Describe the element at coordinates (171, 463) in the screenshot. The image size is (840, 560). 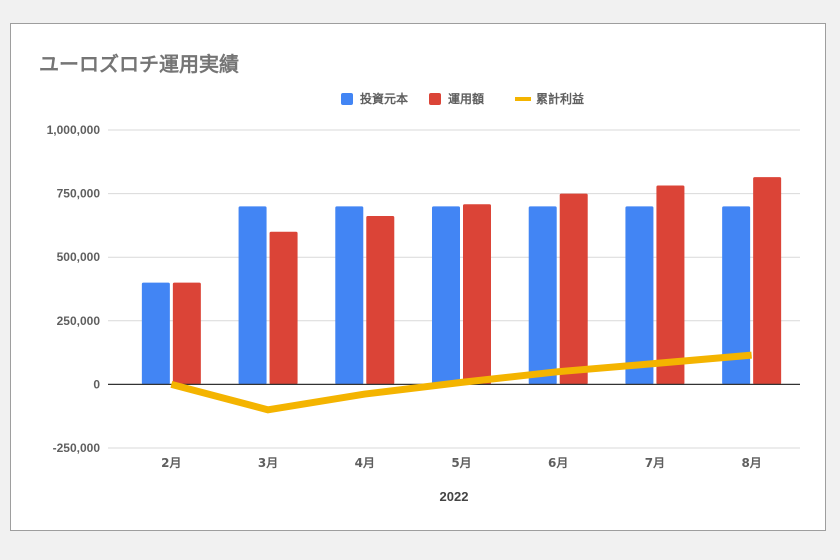
I see `x-tick-label: 2月` at that location.